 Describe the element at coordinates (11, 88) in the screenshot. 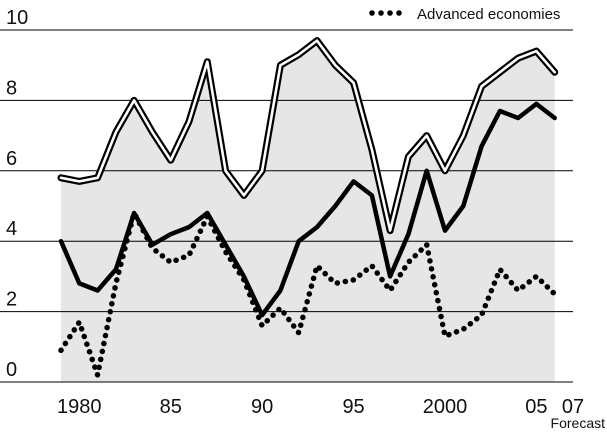

I see `y-tick-label-8: 8` at that location.